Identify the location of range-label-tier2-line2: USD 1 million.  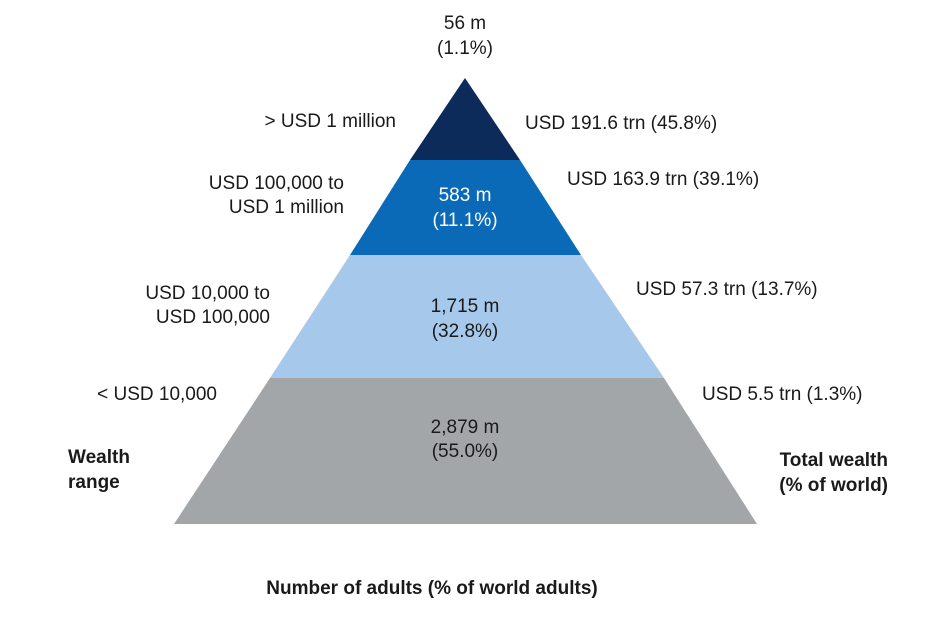
(286, 207).